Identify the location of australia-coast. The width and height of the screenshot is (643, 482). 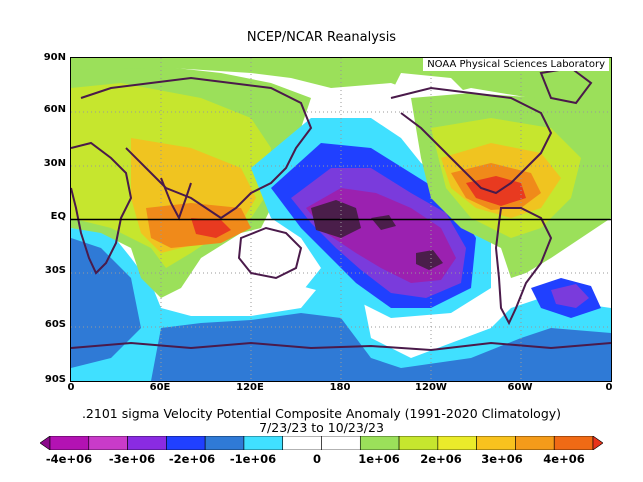
(270, 253).